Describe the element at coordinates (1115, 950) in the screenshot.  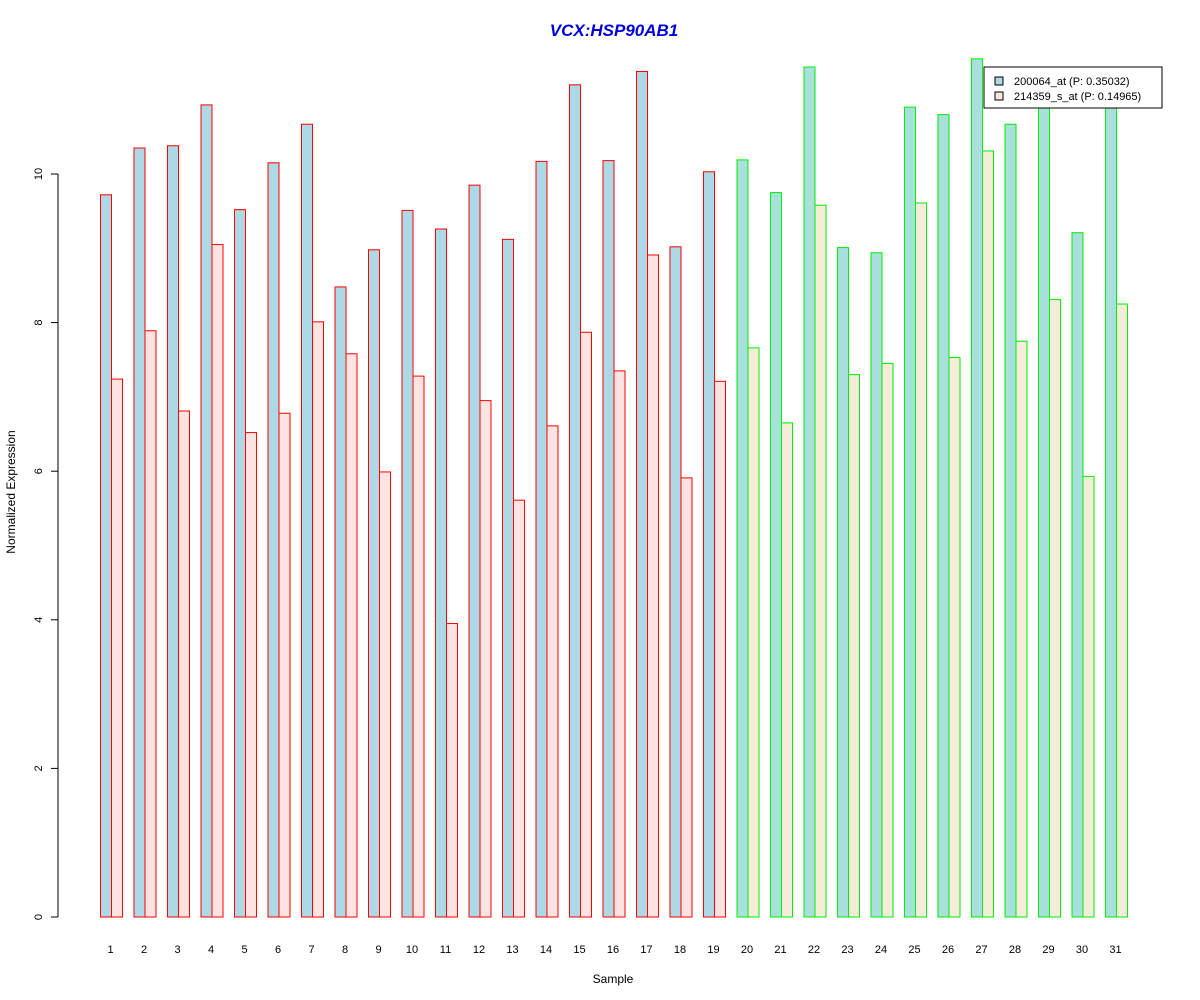
I see `x-tick-label: 31` at that location.